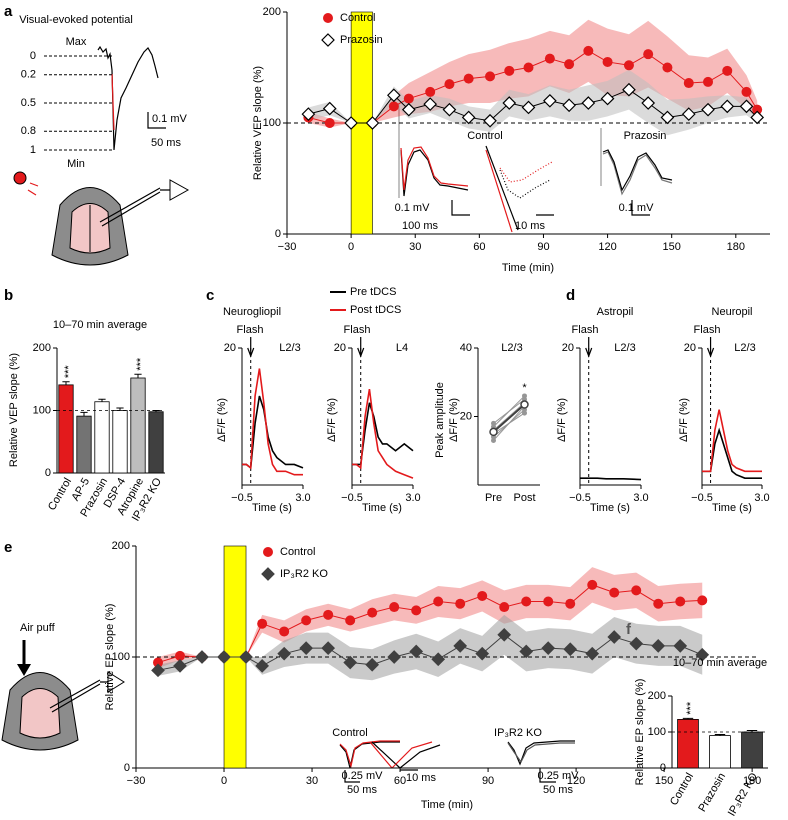 The image size is (788, 820). What do you see at coordinates (637, 208) in the screenshot?
I see `annotation: 0.1 mV` at bounding box center [637, 208].